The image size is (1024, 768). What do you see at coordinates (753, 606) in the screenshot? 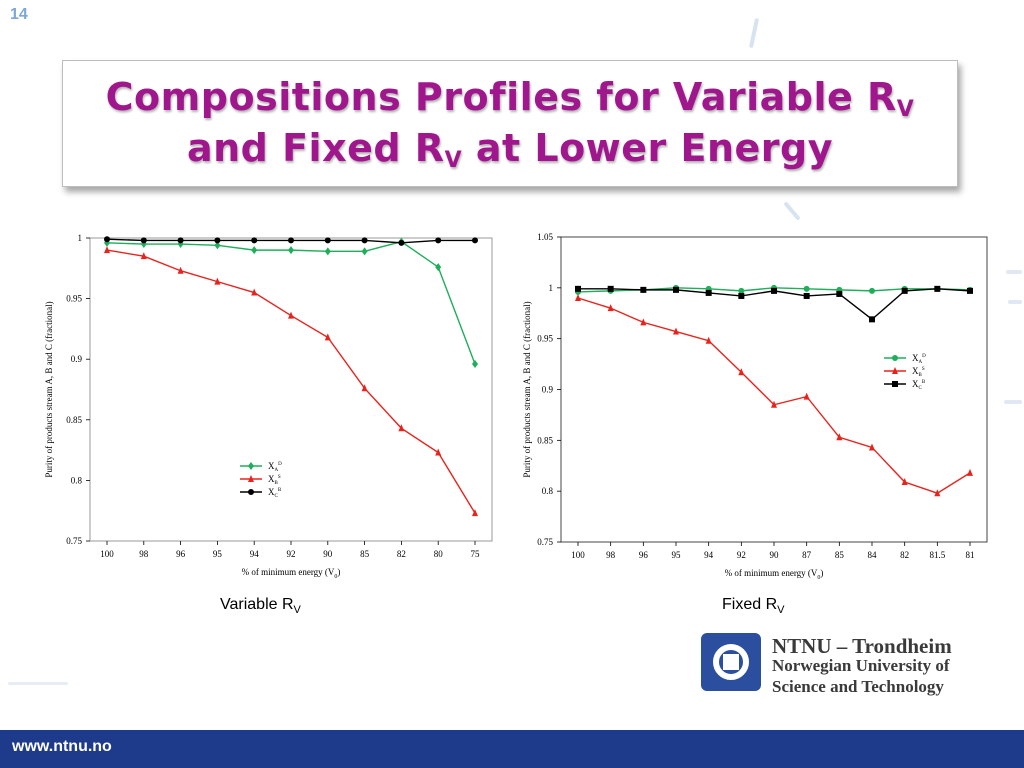
I see `caption-fixed-rv: Fixed RV` at bounding box center [753, 606].